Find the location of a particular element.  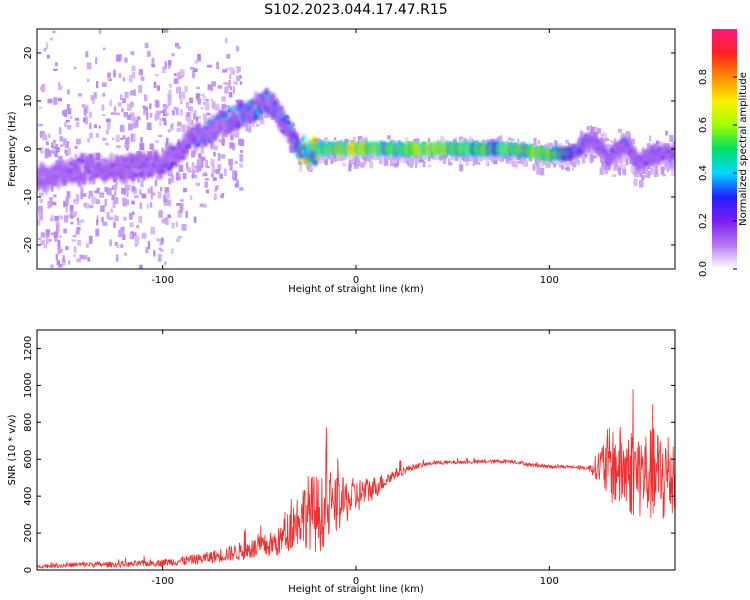

spectrogram-ytick-label: -20 is located at coordinates (28, 245).